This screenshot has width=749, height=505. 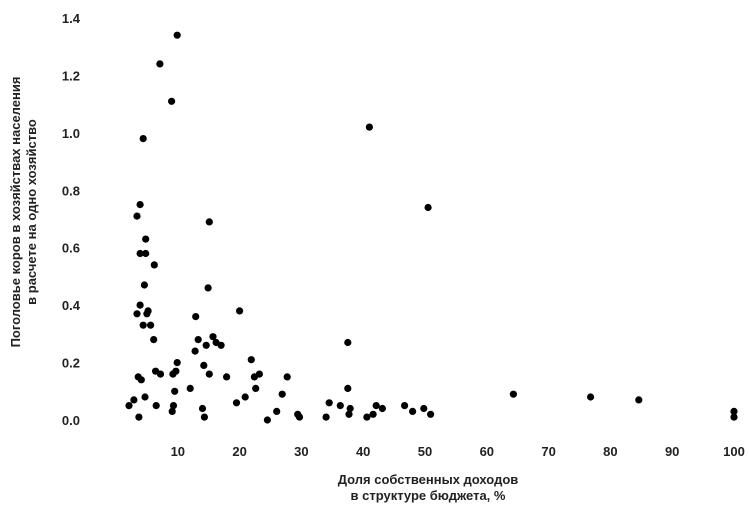 I want to click on x-tick-label: 10, so click(x=178, y=451).